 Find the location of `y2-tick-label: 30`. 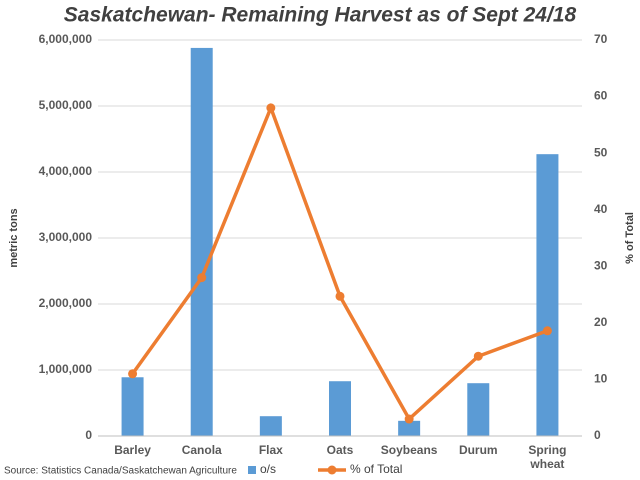

y2-tick-label: 30 is located at coordinates (601, 265).